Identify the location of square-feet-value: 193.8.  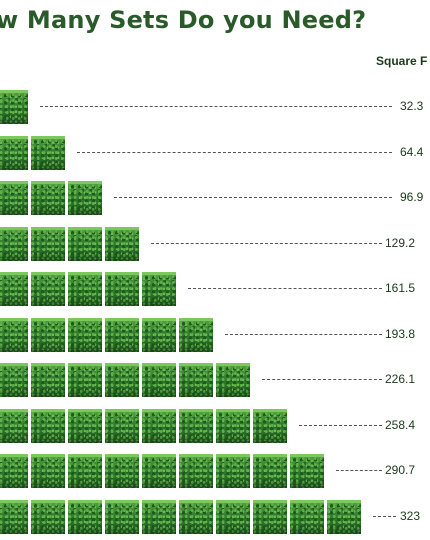
(400, 333).